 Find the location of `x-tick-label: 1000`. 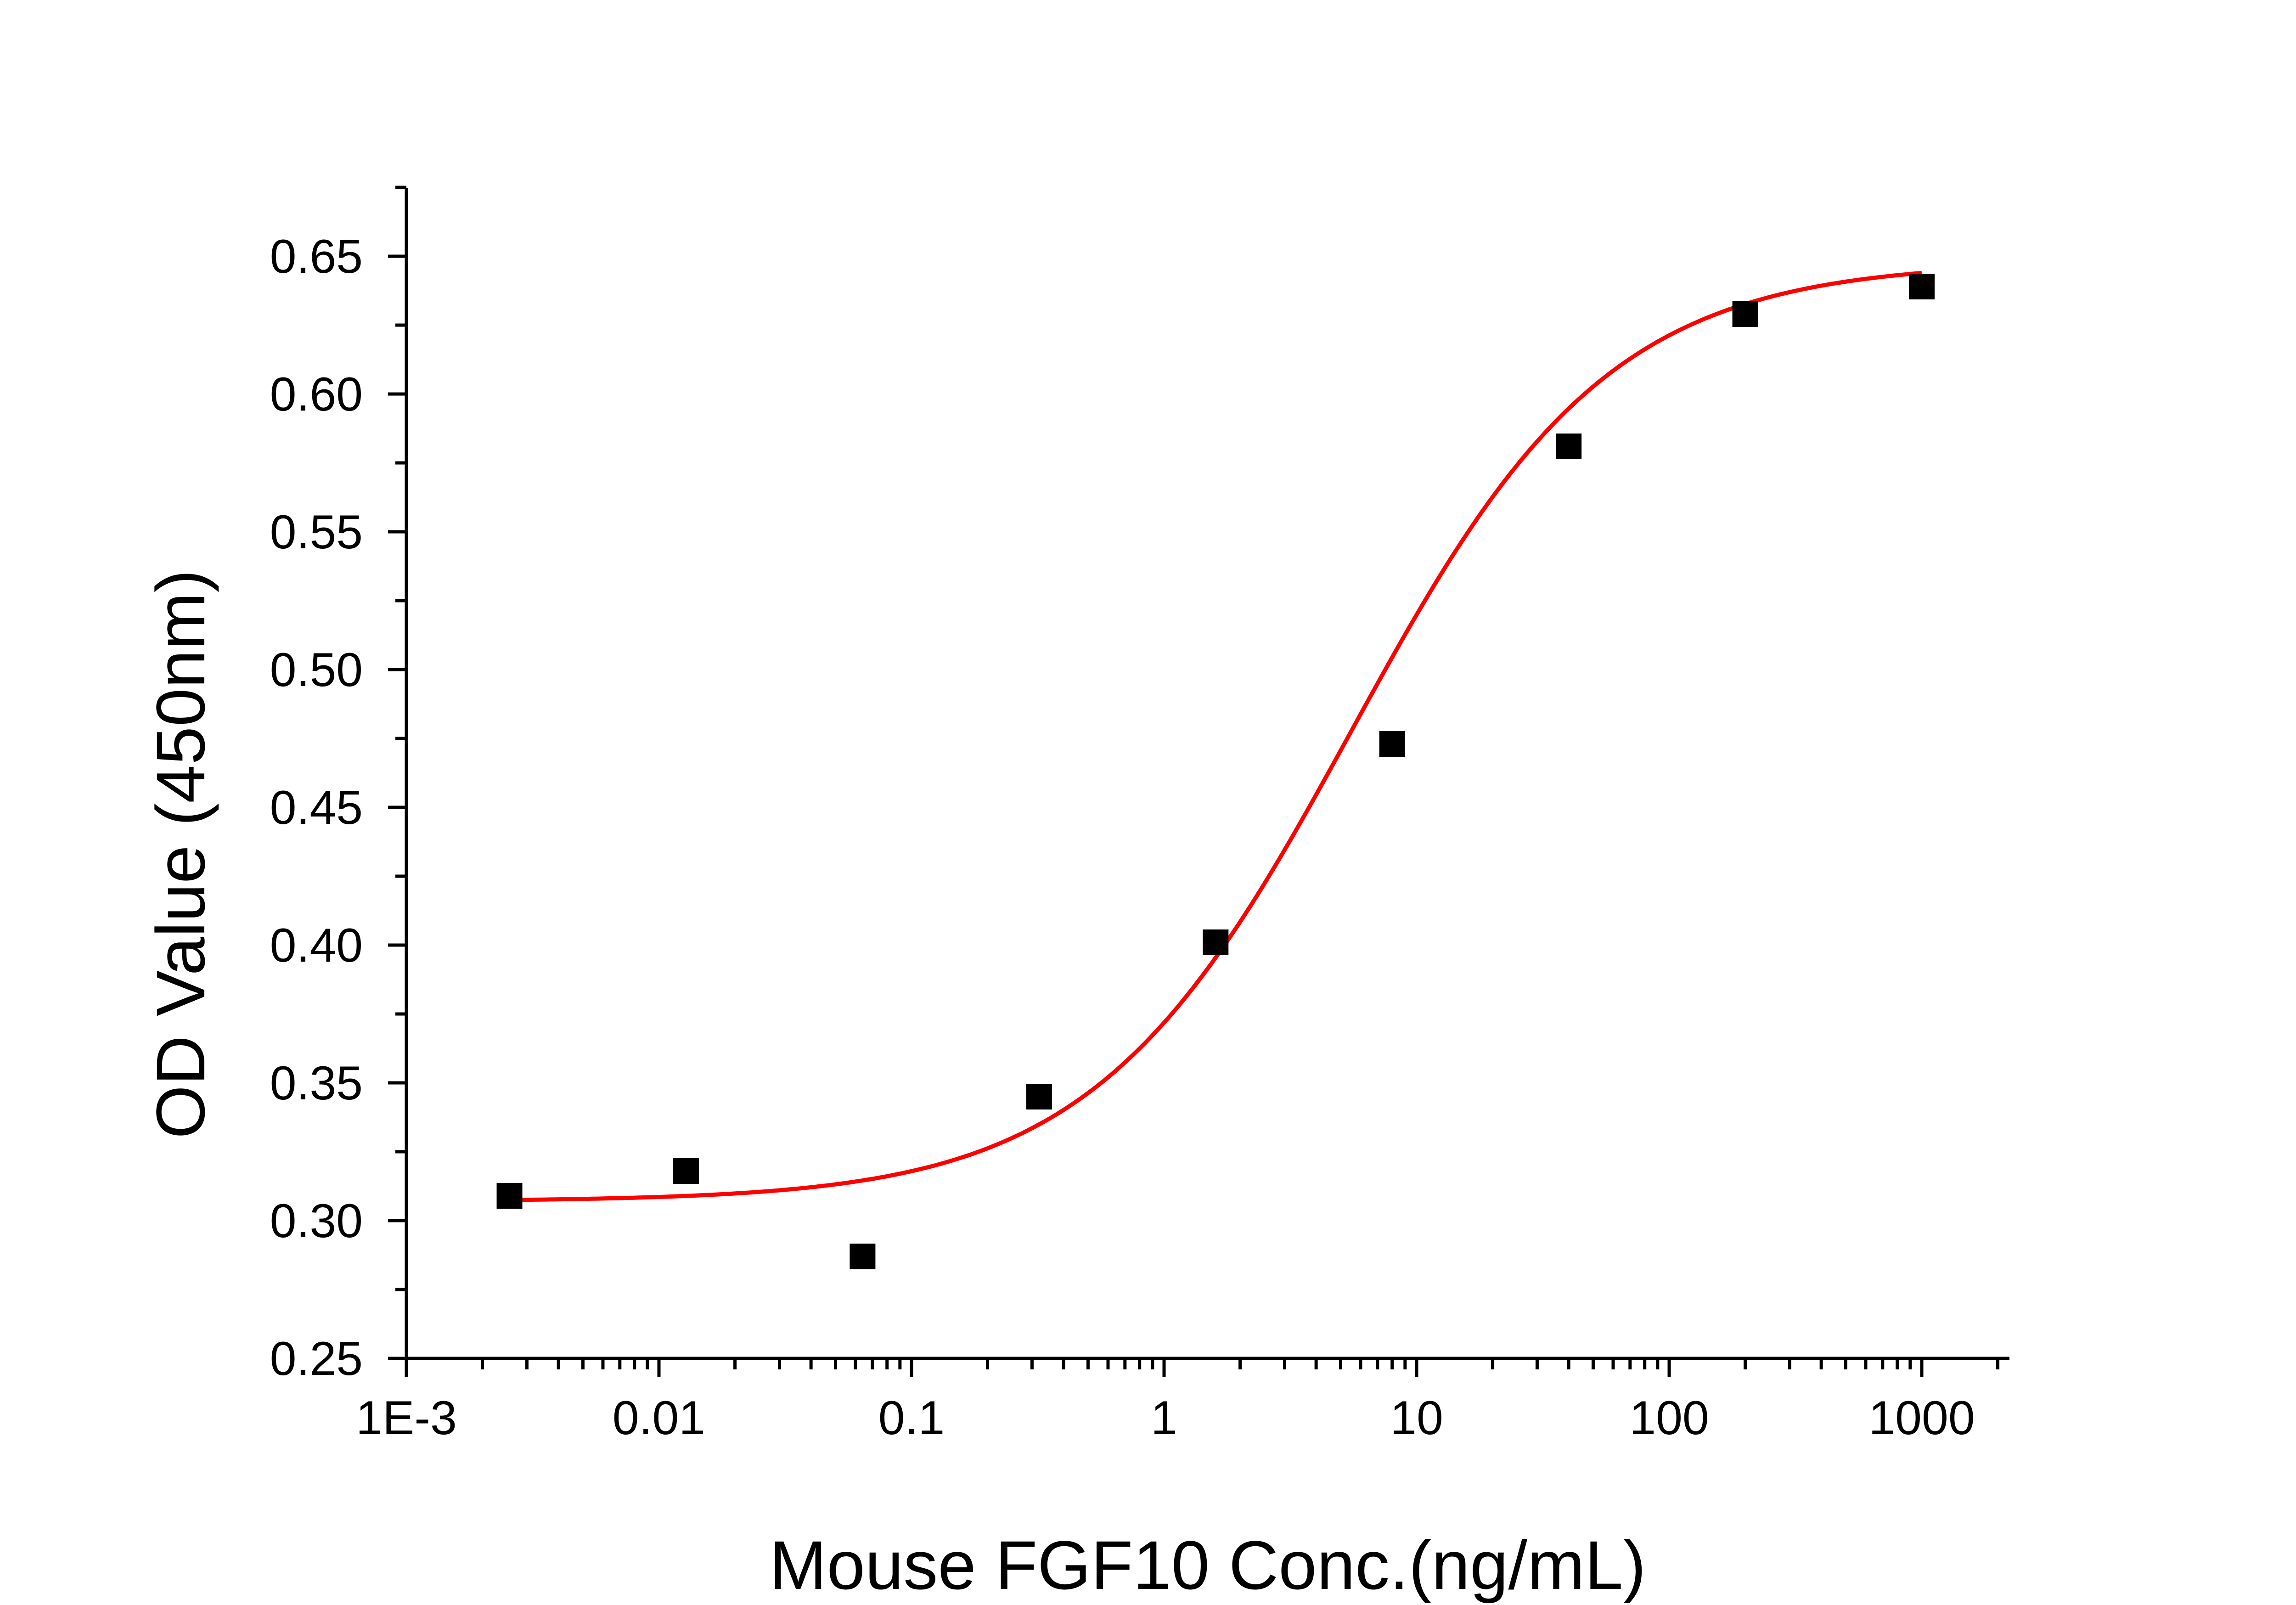

x-tick-label: 1000 is located at coordinates (1921, 1418).